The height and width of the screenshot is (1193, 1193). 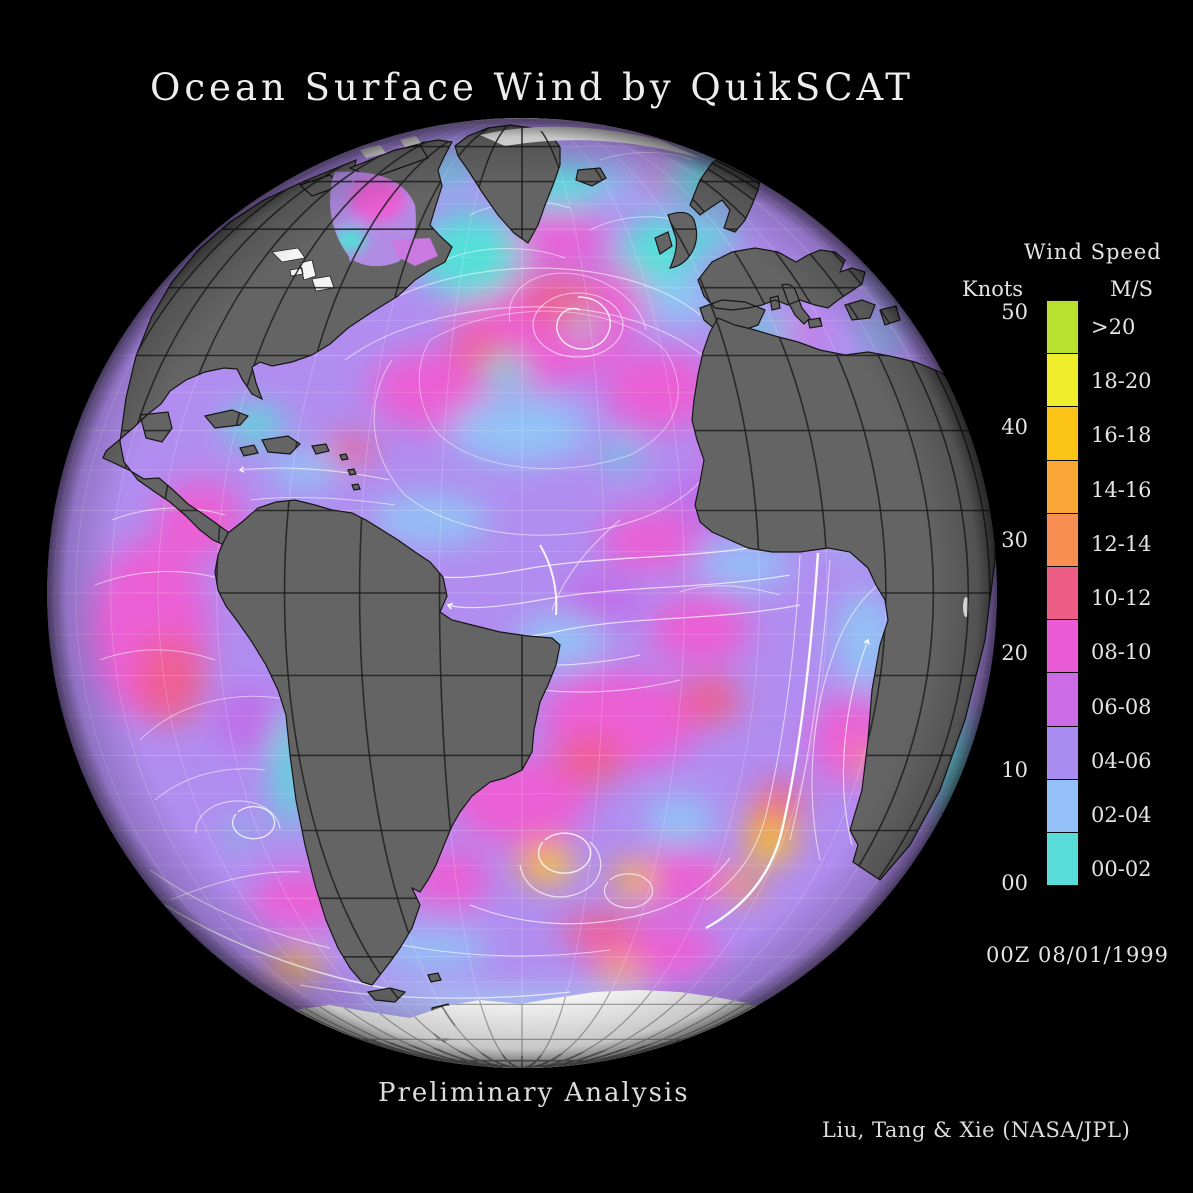 What do you see at coordinates (1121, 435) in the screenshot?
I see `ms-range-label: 16-18` at bounding box center [1121, 435].